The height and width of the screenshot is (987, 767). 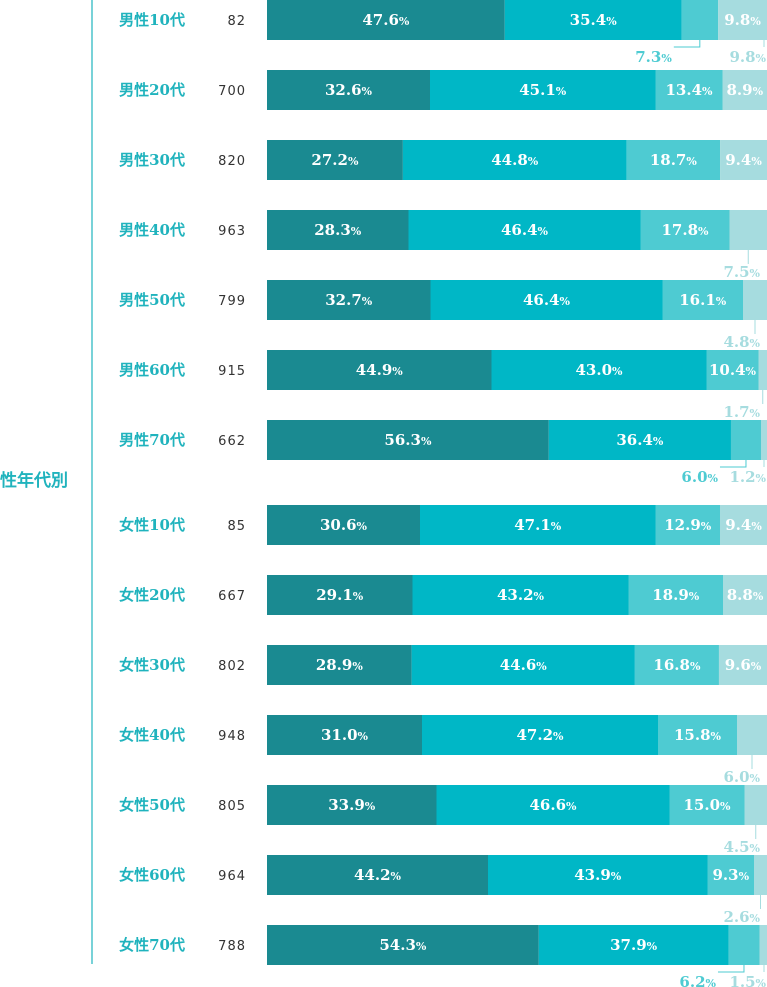 What do you see at coordinates (403, 945) in the screenshot?
I see `bar-value-label: 54.3%` at bounding box center [403, 945].